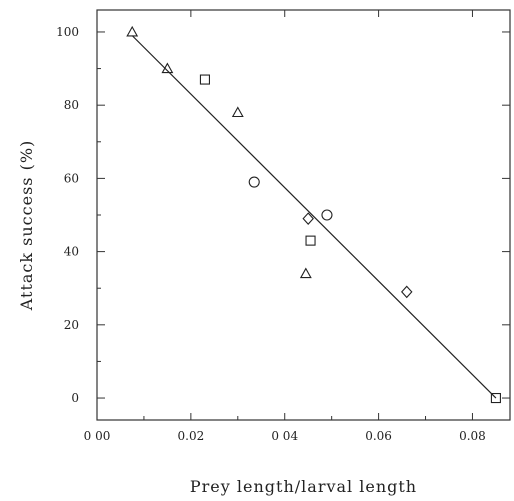 The height and width of the screenshot is (501, 514). Describe the element at coordinates (26, 226) in the screenshot. I see `y-axis-title: Attack success (%)` at that location.